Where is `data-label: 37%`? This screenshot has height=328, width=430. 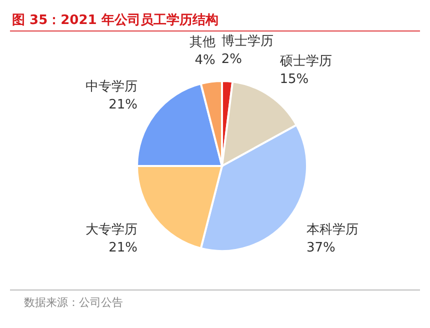 data-label: 37% is located at coordinates (321, 248).